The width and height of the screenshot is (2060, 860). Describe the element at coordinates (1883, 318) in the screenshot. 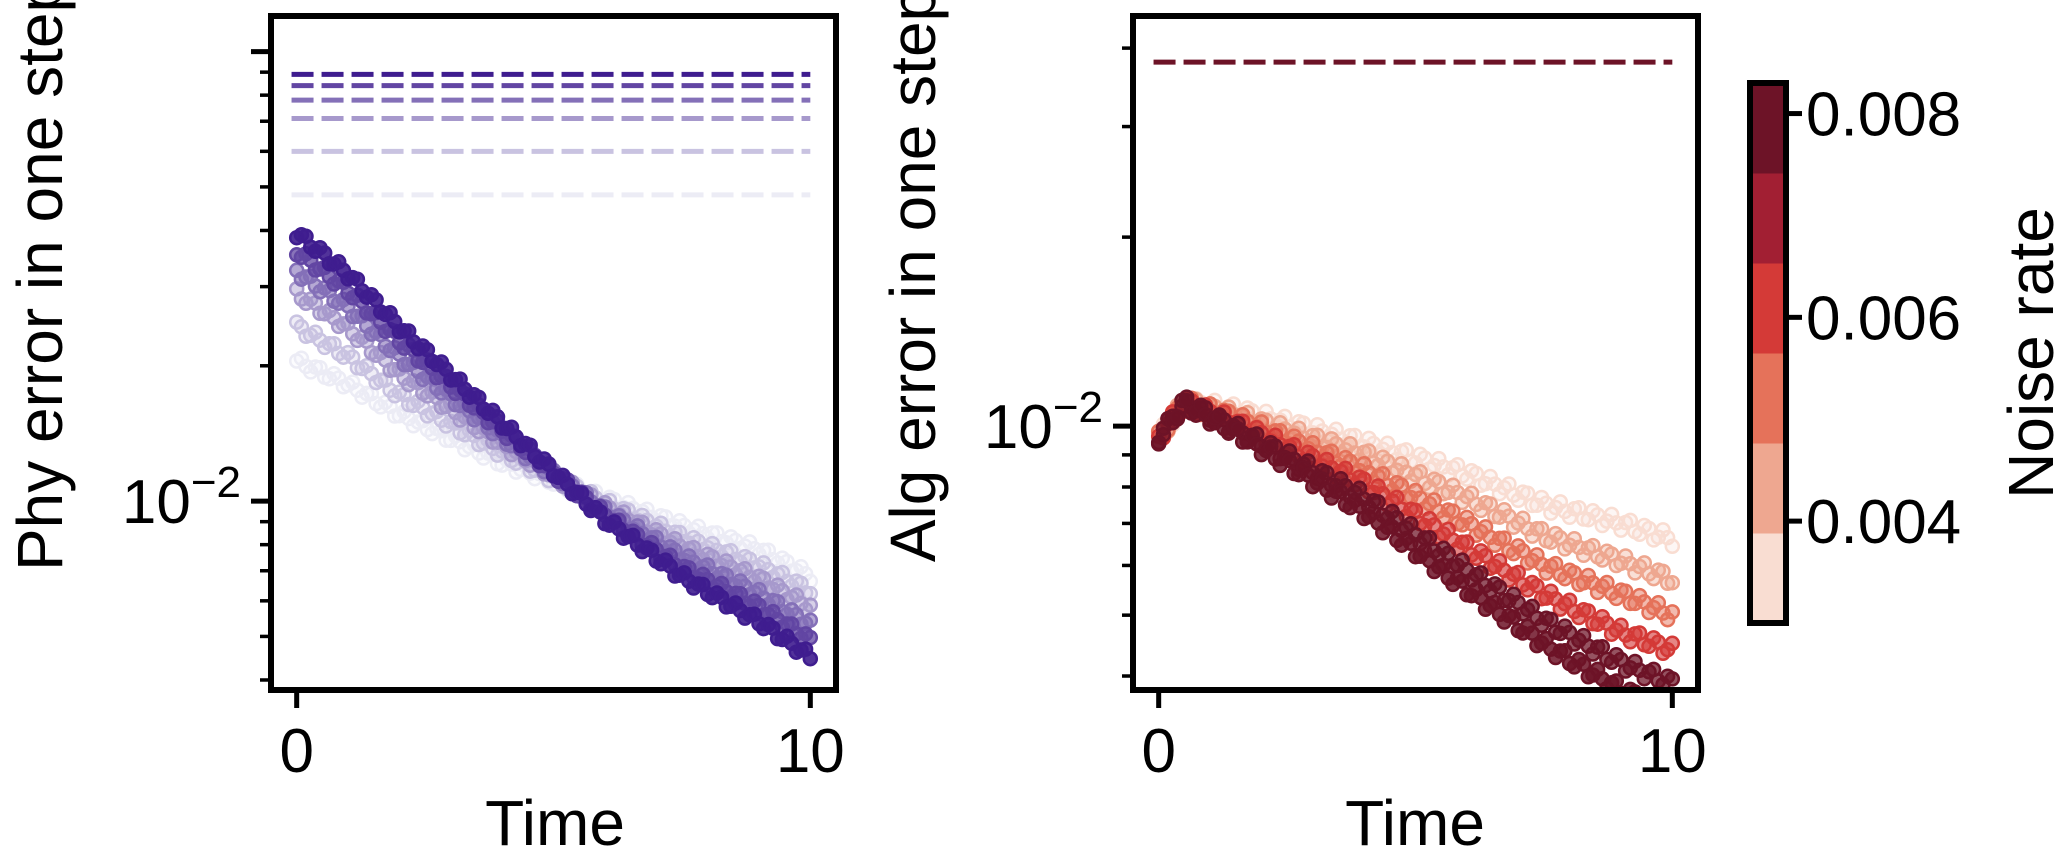

I see `colorbar-tick-label: 0.006` at that location.